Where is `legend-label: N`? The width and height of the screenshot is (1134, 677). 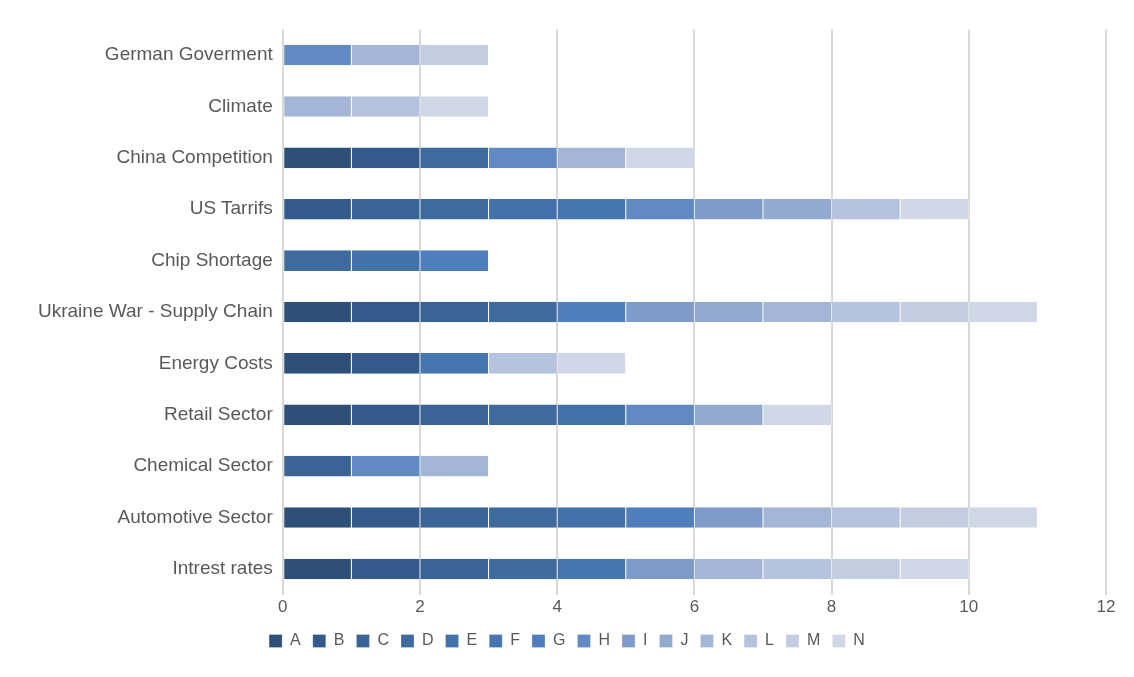 legend-label: N is located at coordinates (859, 640).